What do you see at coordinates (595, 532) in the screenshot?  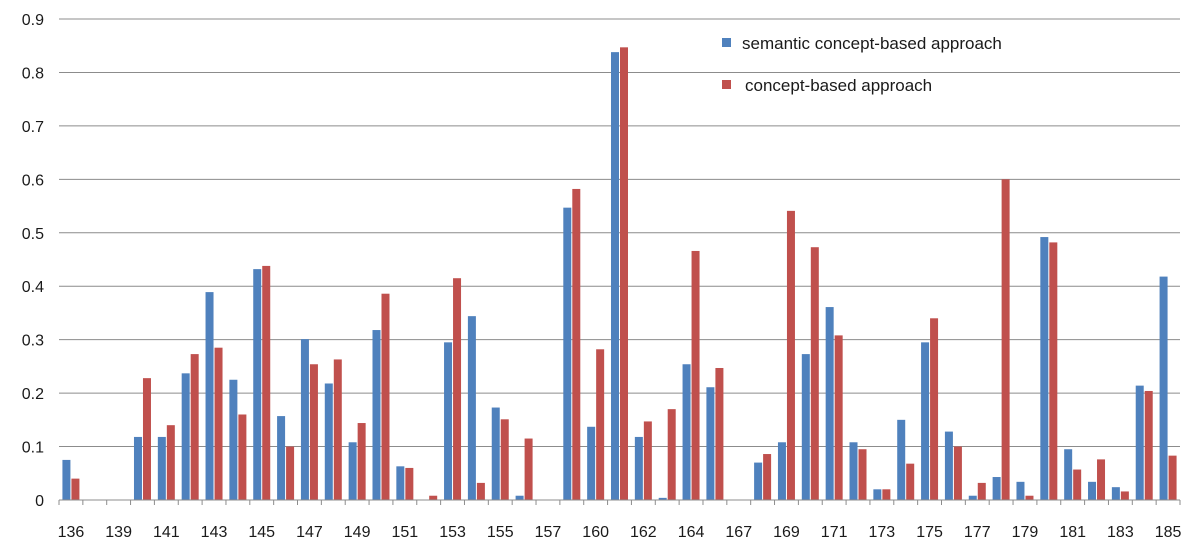 I see `x-tick-label: 160` at bounding box center [595, 532].